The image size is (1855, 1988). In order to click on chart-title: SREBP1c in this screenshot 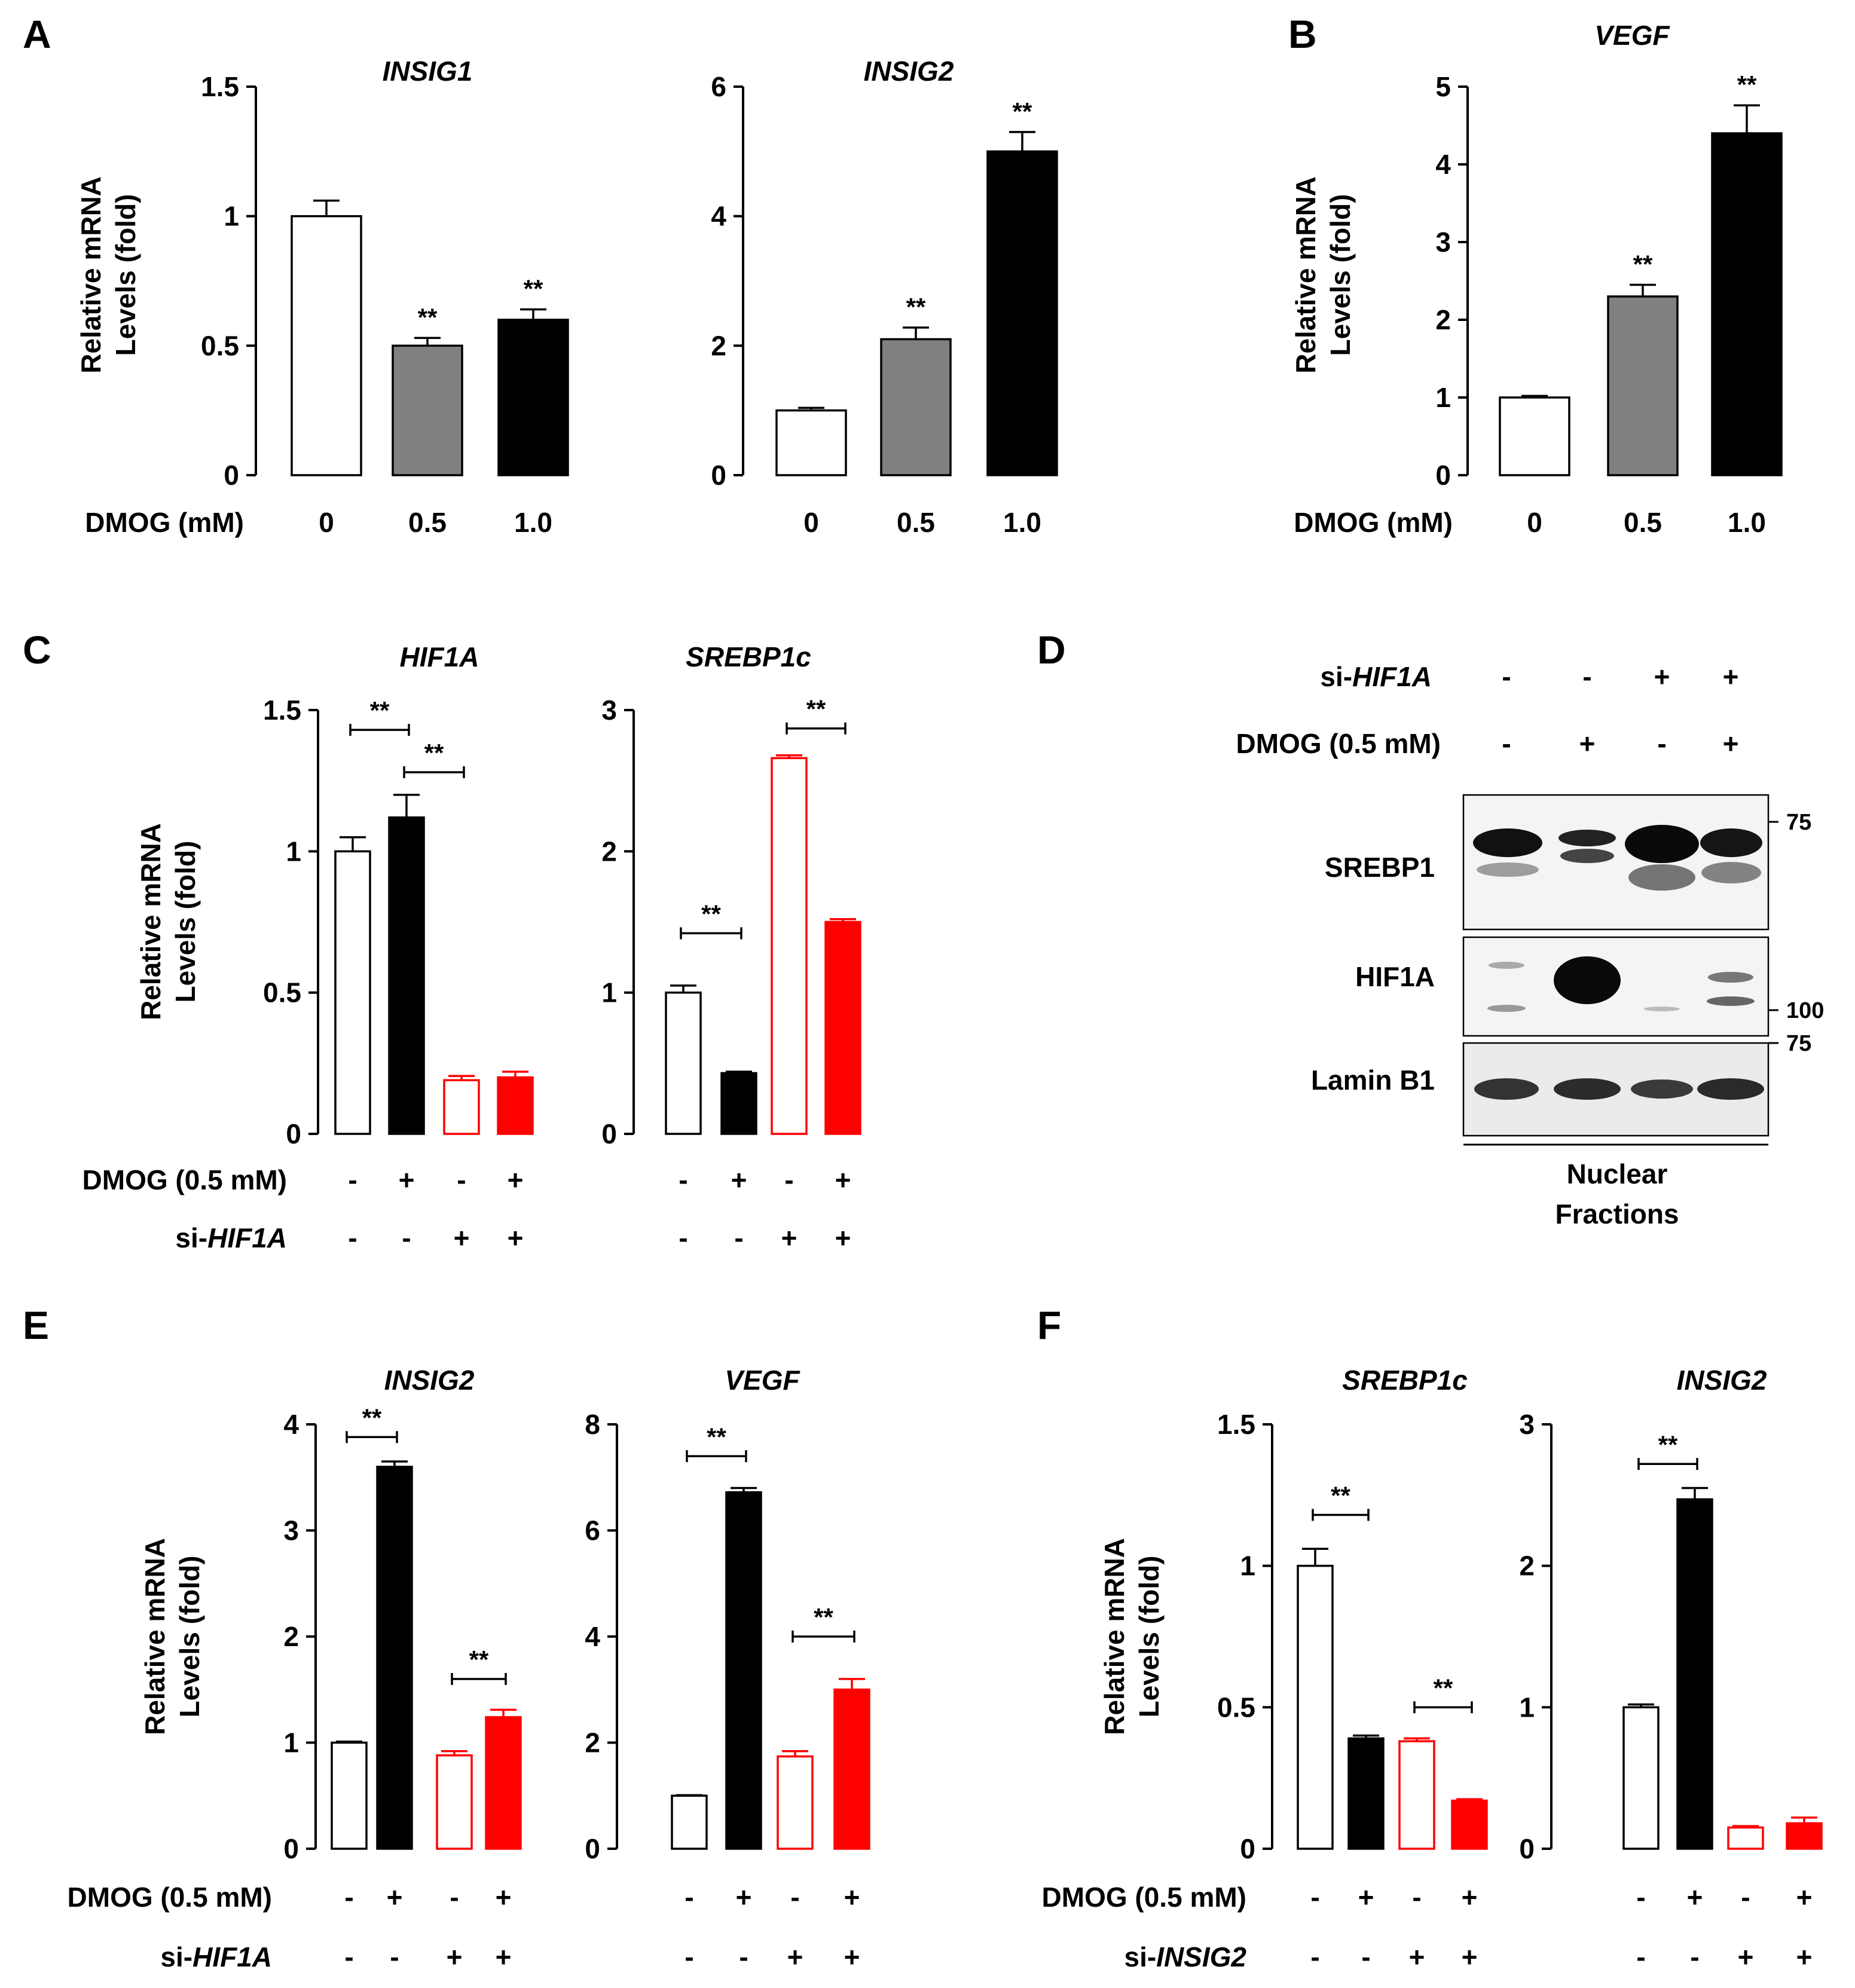, I will do `click(1405, 1381)`.